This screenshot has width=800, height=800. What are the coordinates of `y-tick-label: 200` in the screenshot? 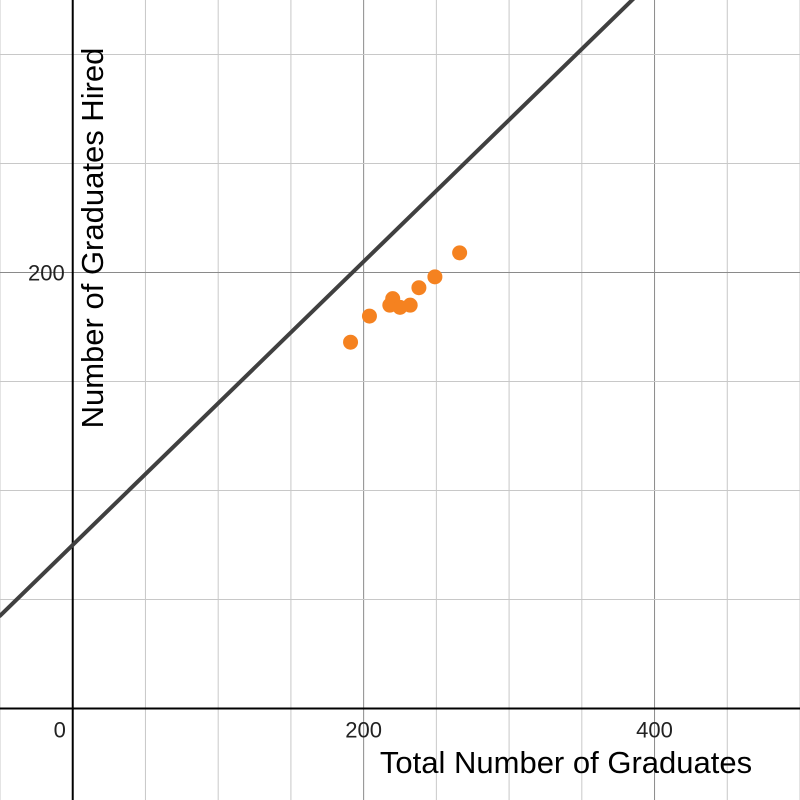 It's located at (46, 272).